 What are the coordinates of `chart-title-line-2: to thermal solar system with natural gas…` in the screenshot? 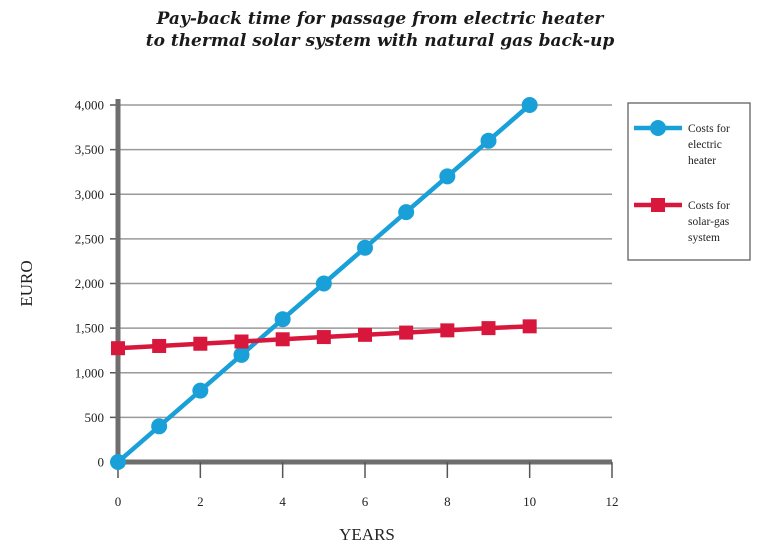 It's located at (380, 41).